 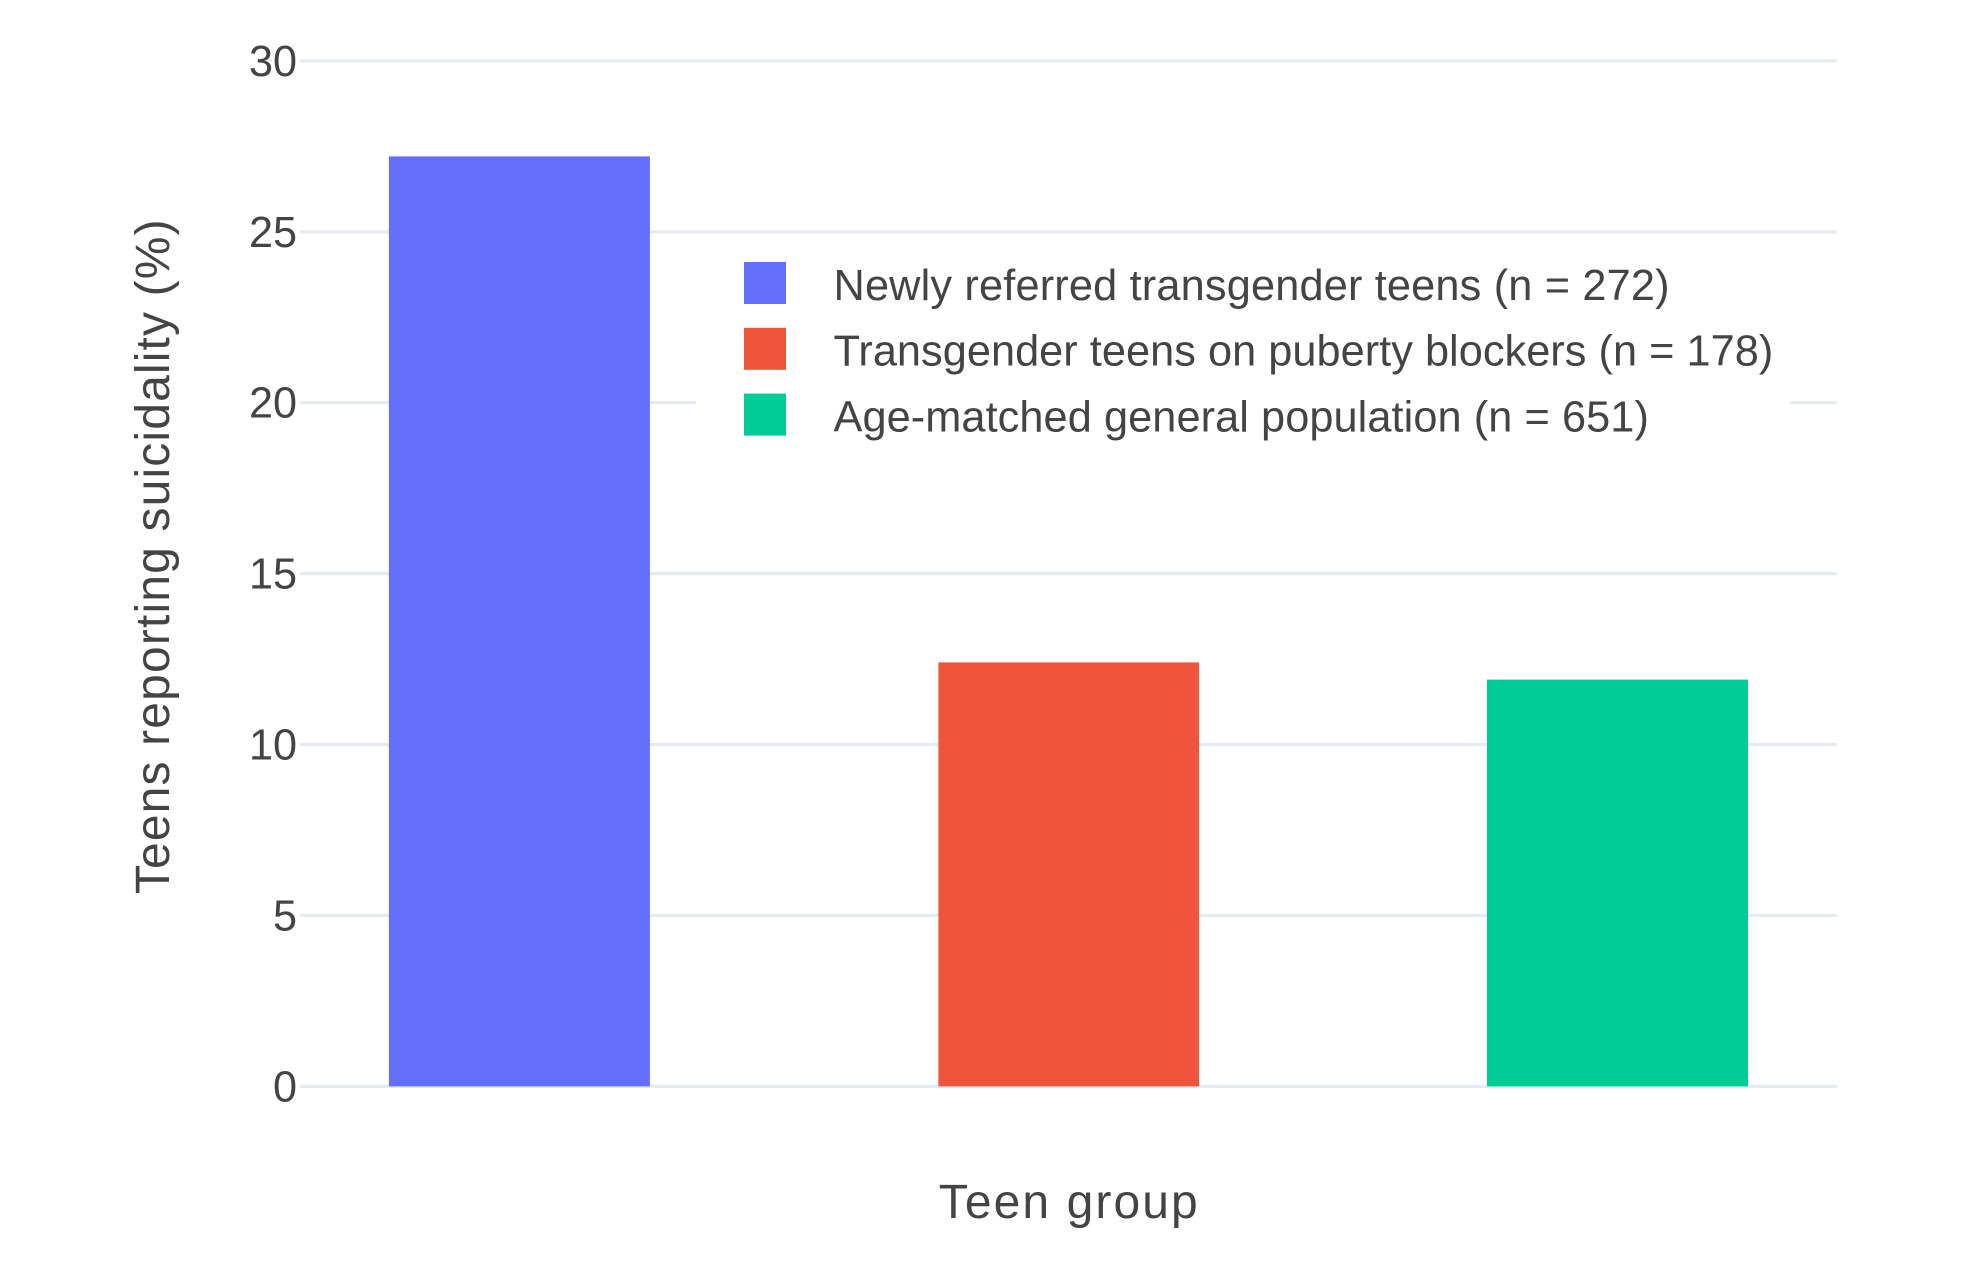 I want to click on svg-text: 30, so click(x=273, y=62).